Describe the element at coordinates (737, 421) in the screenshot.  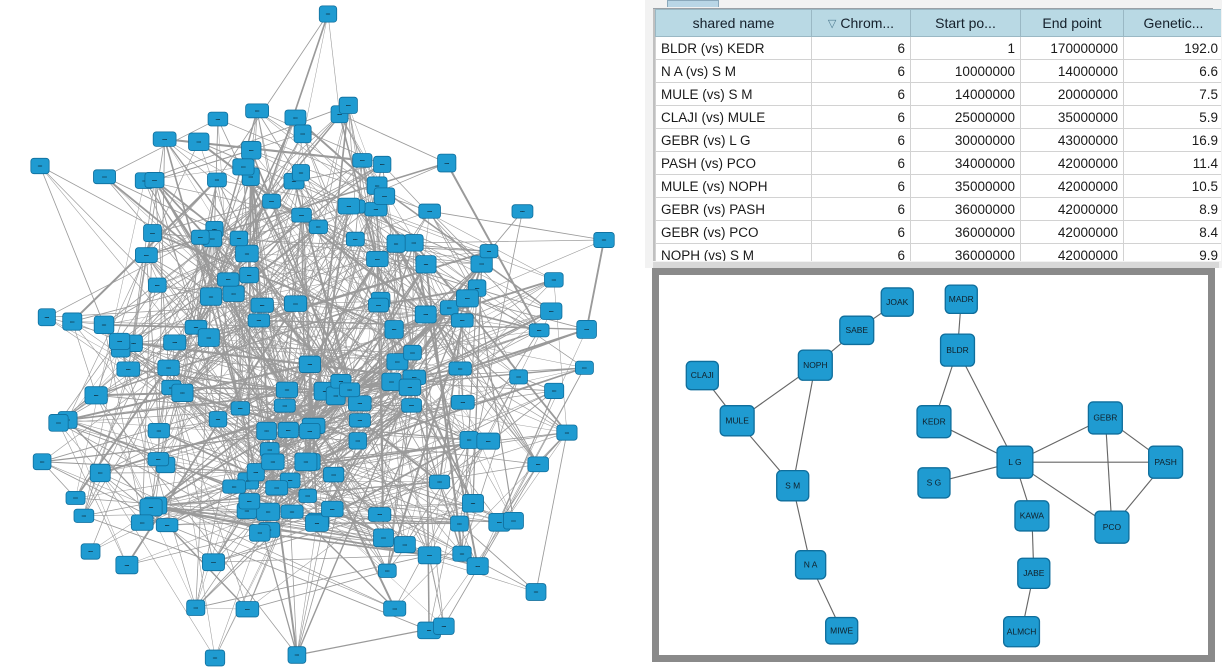
I see `network-node: MULE` at that location.